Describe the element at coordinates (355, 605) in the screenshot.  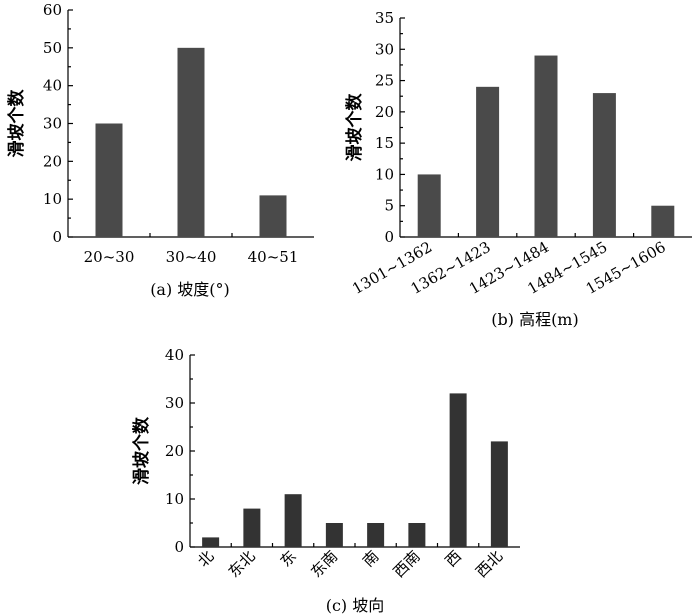
I see `chart-caption: (c) 坡向` at that location.